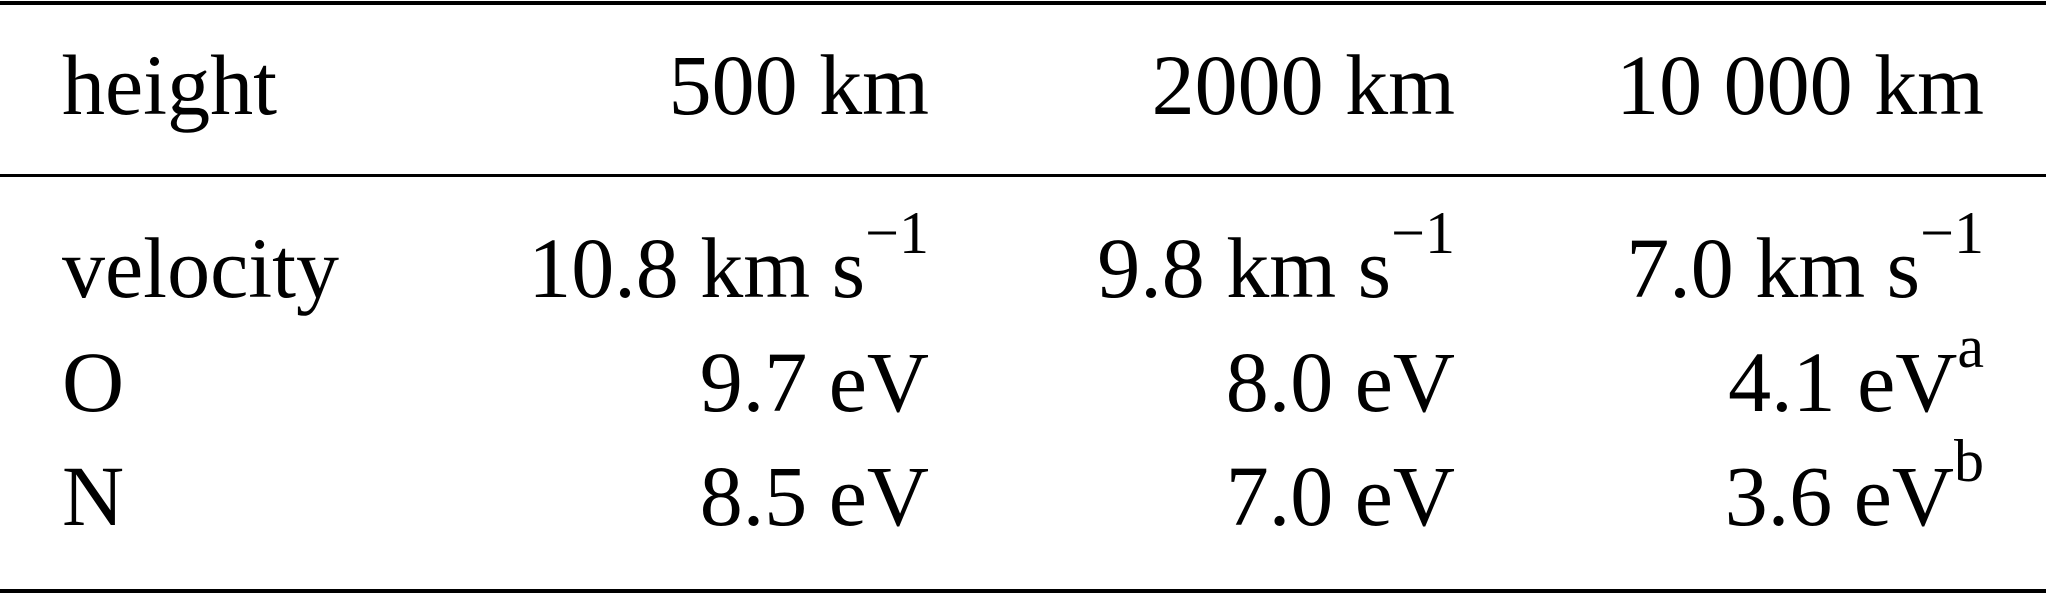 The height and width of the screenshot is (595, 2046). What do you see at coordinates (798, 85) in the screenshot?
I see `header-cell: 500 km` at bounding box center [798, 85].